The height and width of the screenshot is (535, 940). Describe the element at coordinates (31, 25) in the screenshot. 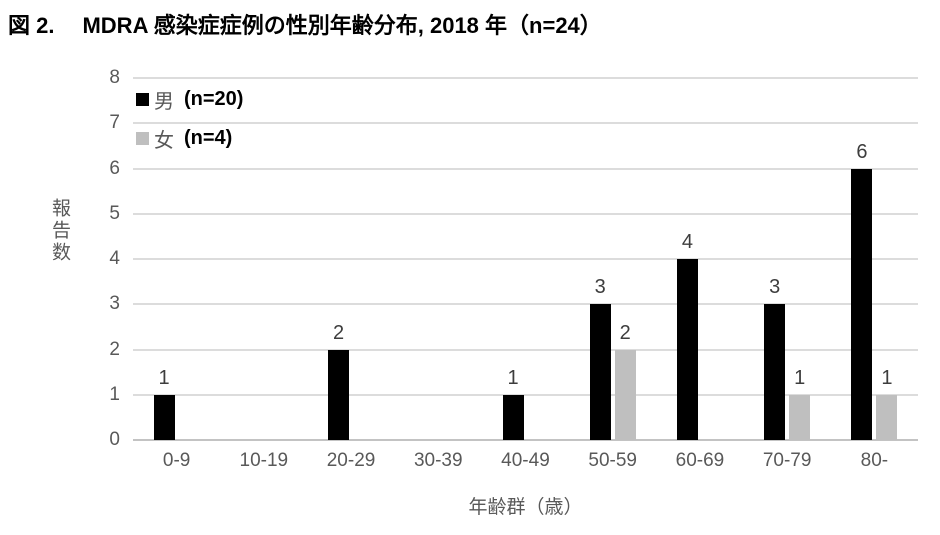

I see `figure-number: 図 2.` at that location.